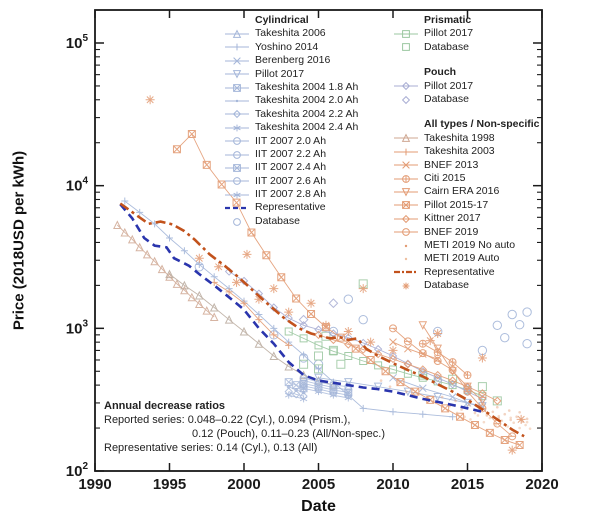  I want to click on legend-item-label: METI 2019 No auto, so click(470, 244).